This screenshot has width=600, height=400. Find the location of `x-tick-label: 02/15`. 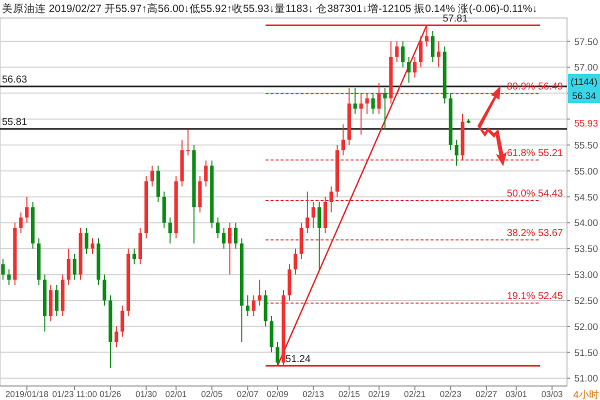

x-tick-label: 02/15 is located at coordinates (349, 394).